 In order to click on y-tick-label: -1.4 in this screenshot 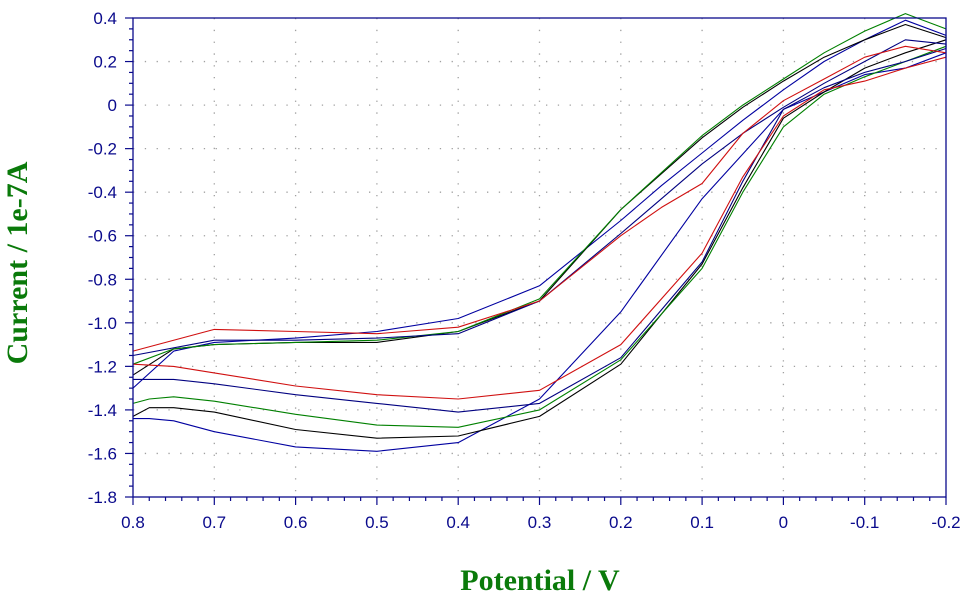, I will do `click(102, 410)`.